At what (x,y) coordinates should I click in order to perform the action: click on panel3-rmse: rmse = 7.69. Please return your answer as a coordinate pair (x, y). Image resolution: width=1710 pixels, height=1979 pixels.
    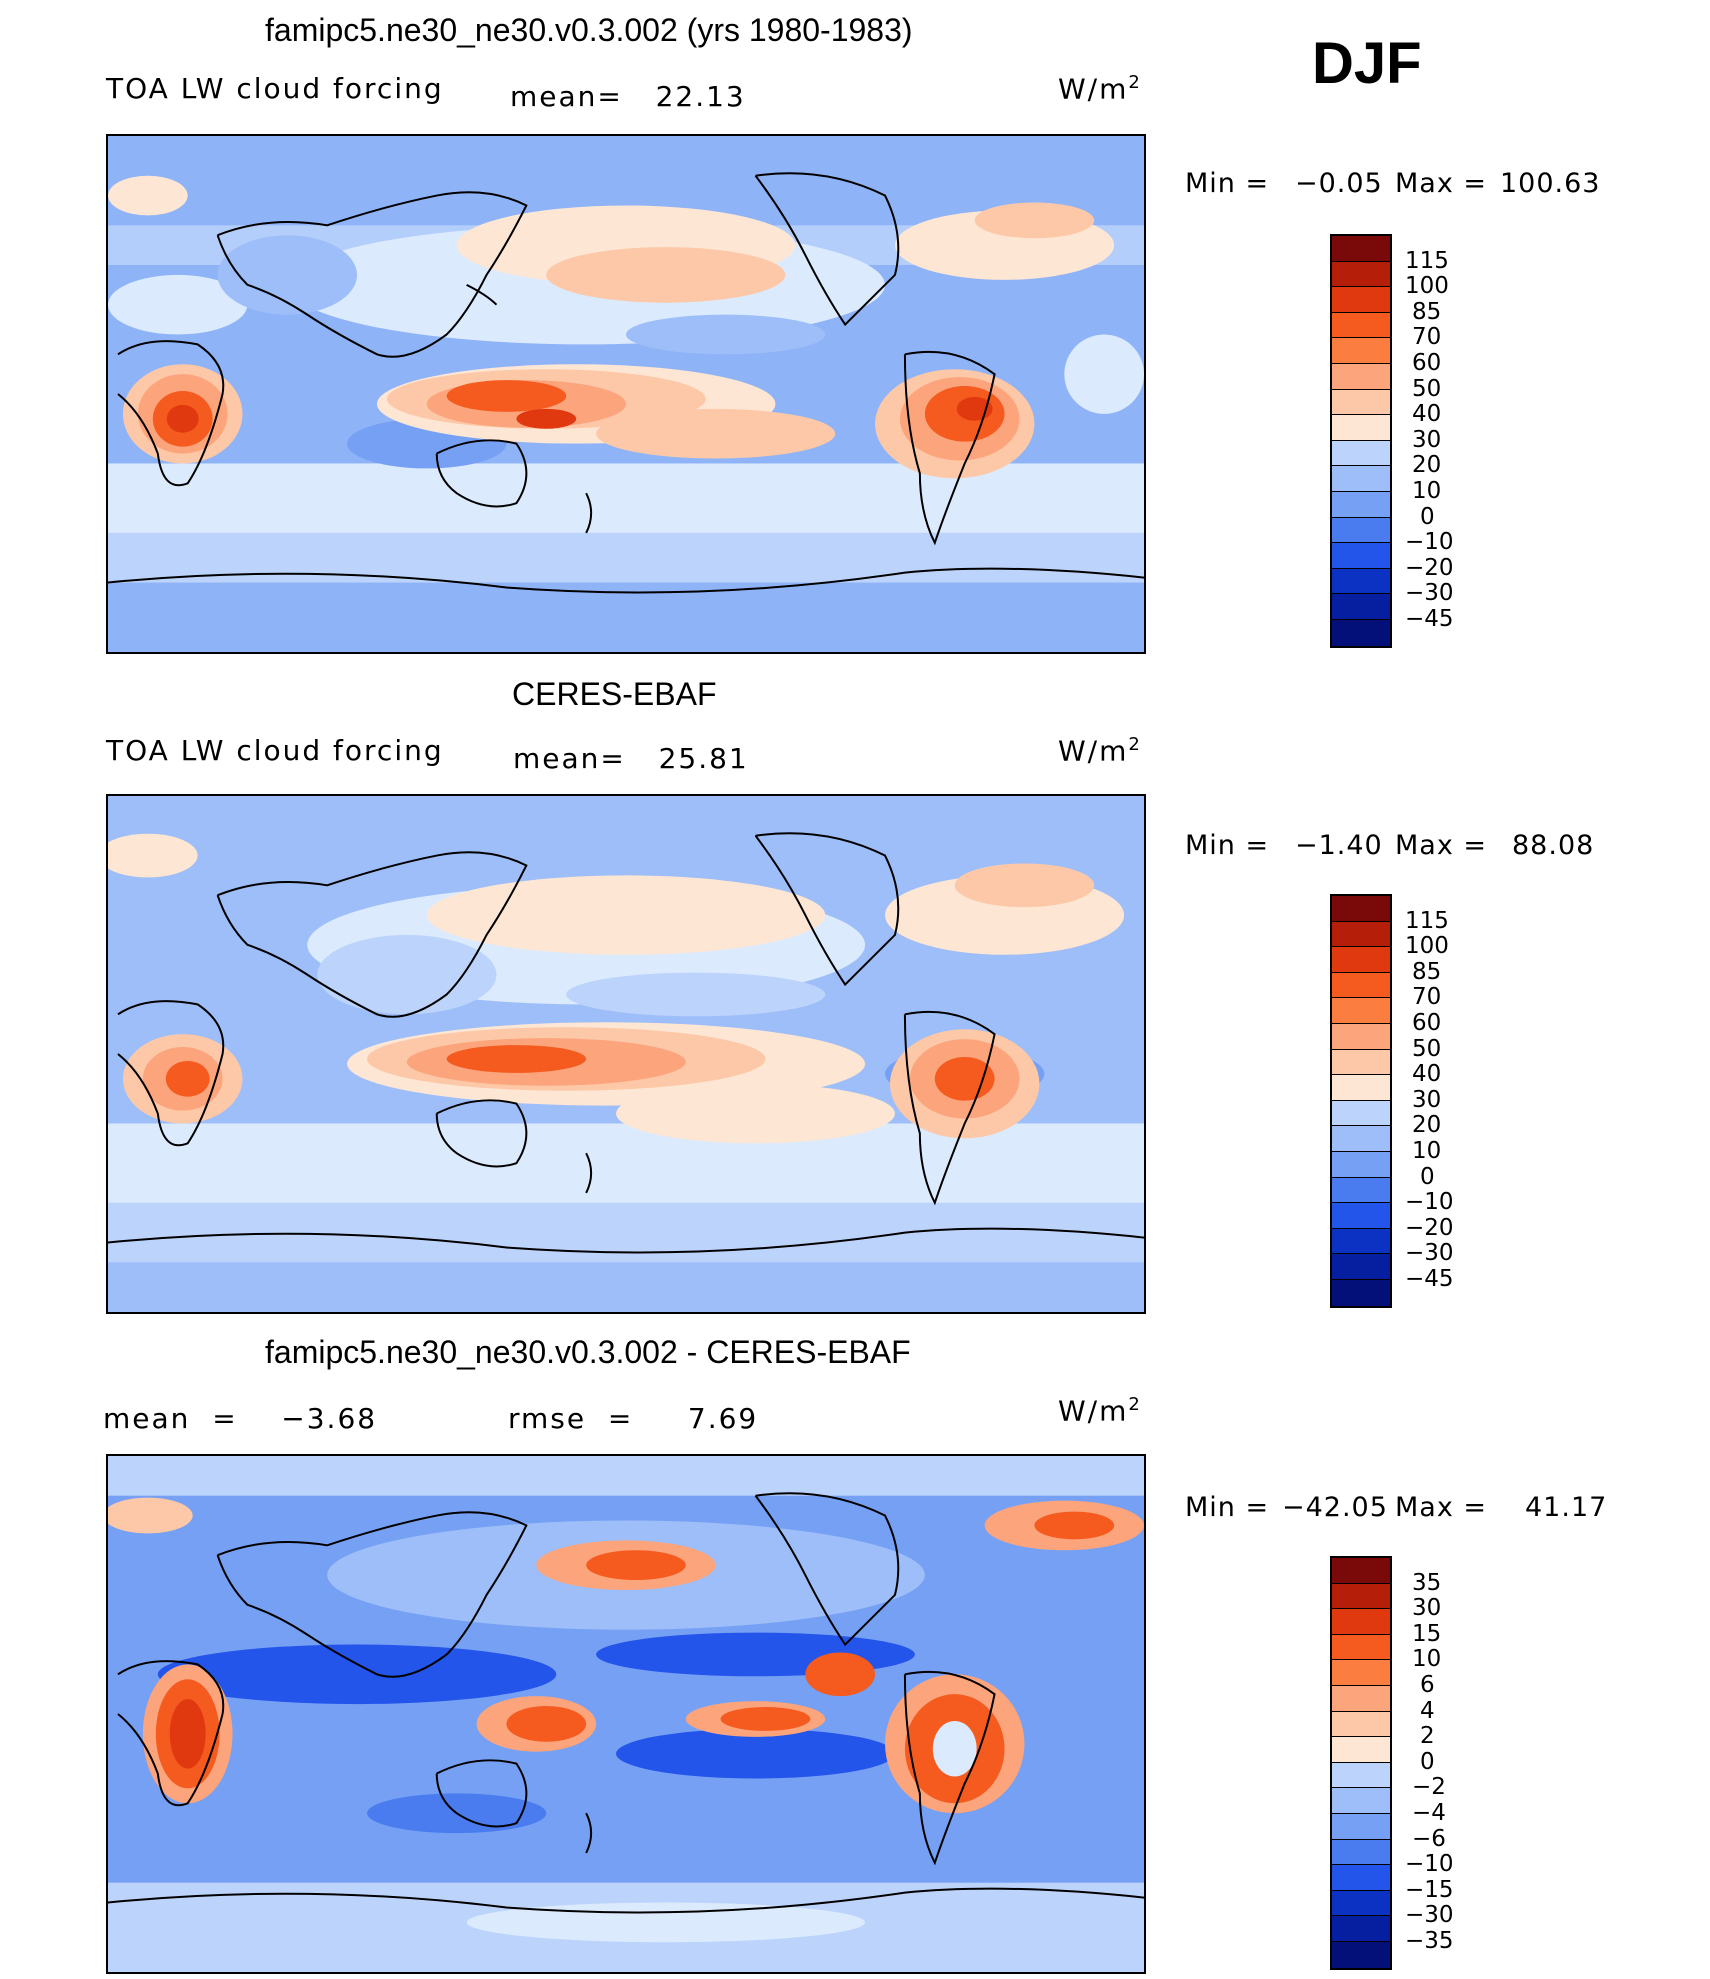
    Looking at the image, I should click on (633, 1418).